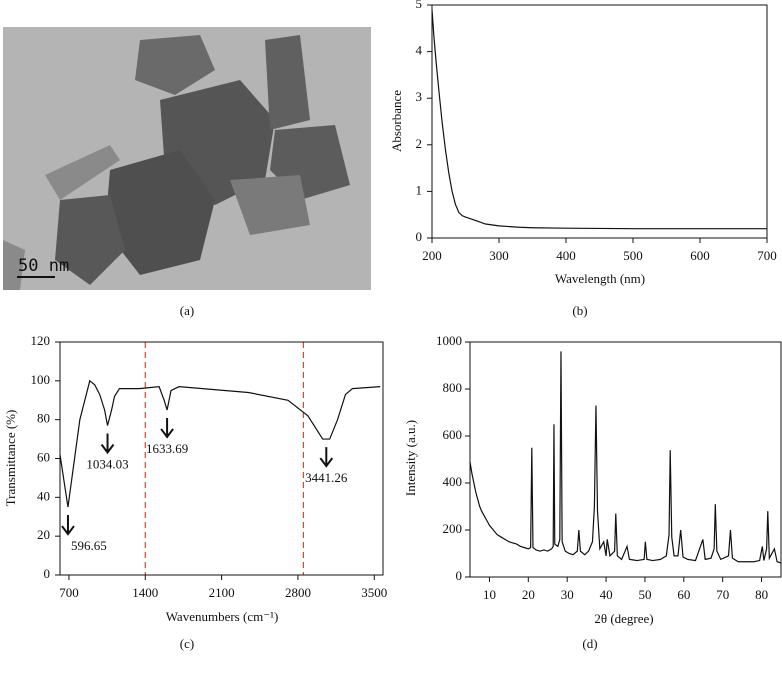 The height and width of the screenshot is (673, 782). Describe the element at coordinates (43, 456) in the screenshot. I see `y-tick-label: 60` at that location.